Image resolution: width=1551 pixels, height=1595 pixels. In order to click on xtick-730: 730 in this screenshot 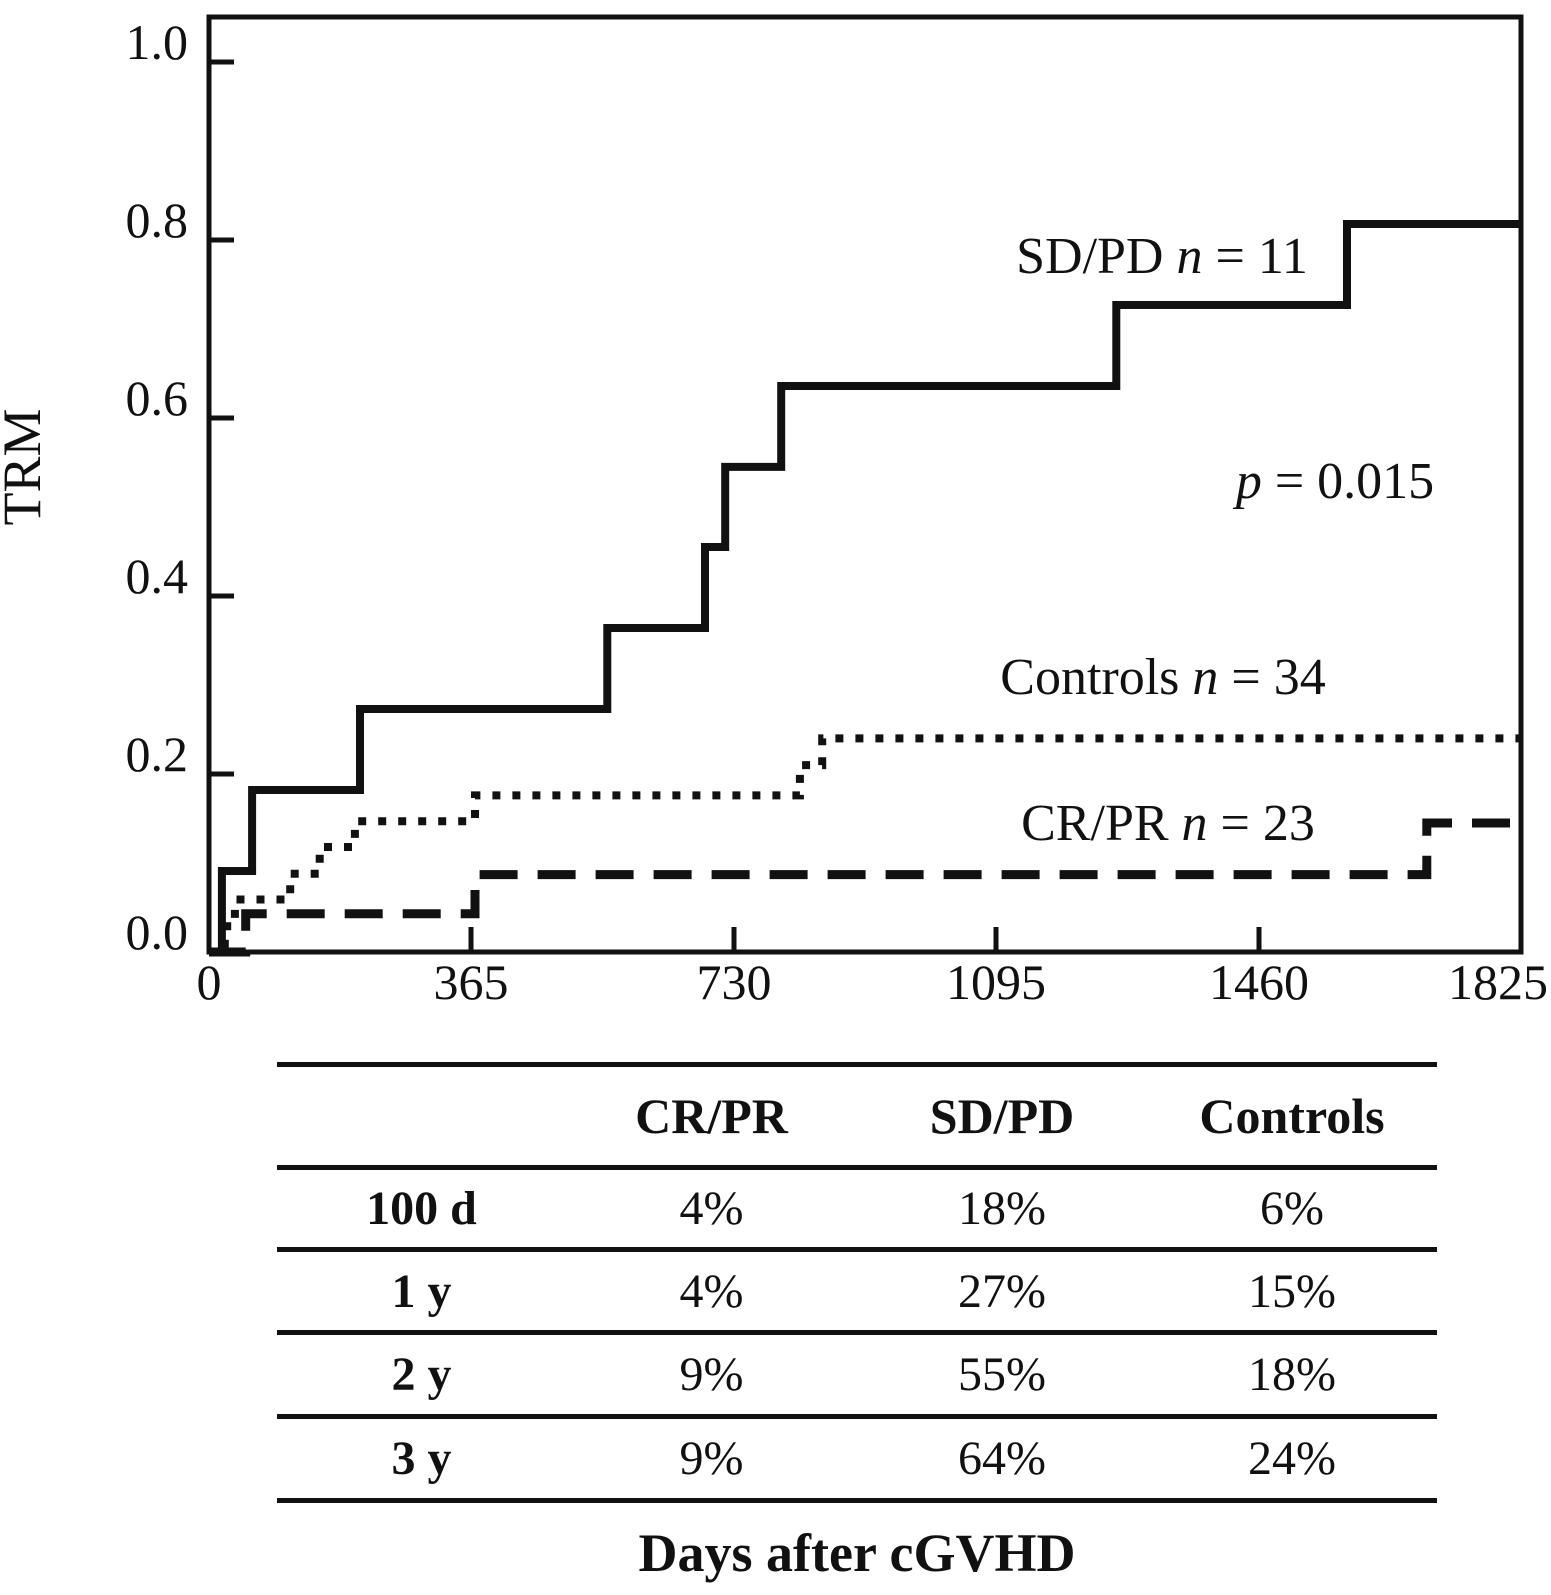, I will do `click(734, 982)`.